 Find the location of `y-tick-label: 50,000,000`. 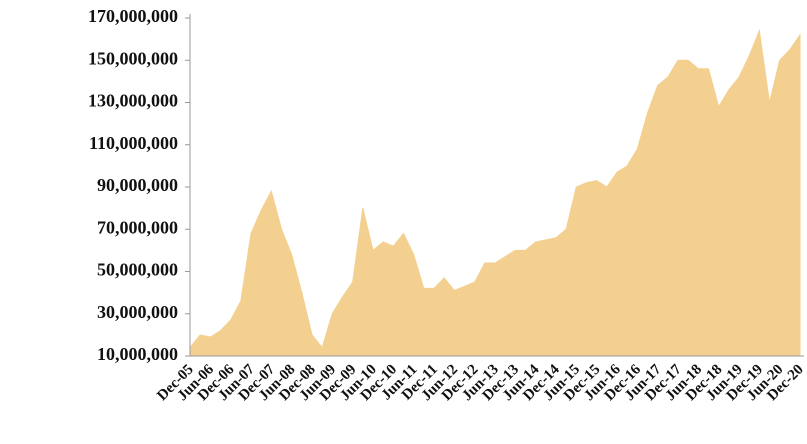

y-tick-label: 50,000,000 is located at coordinates (137, 270).